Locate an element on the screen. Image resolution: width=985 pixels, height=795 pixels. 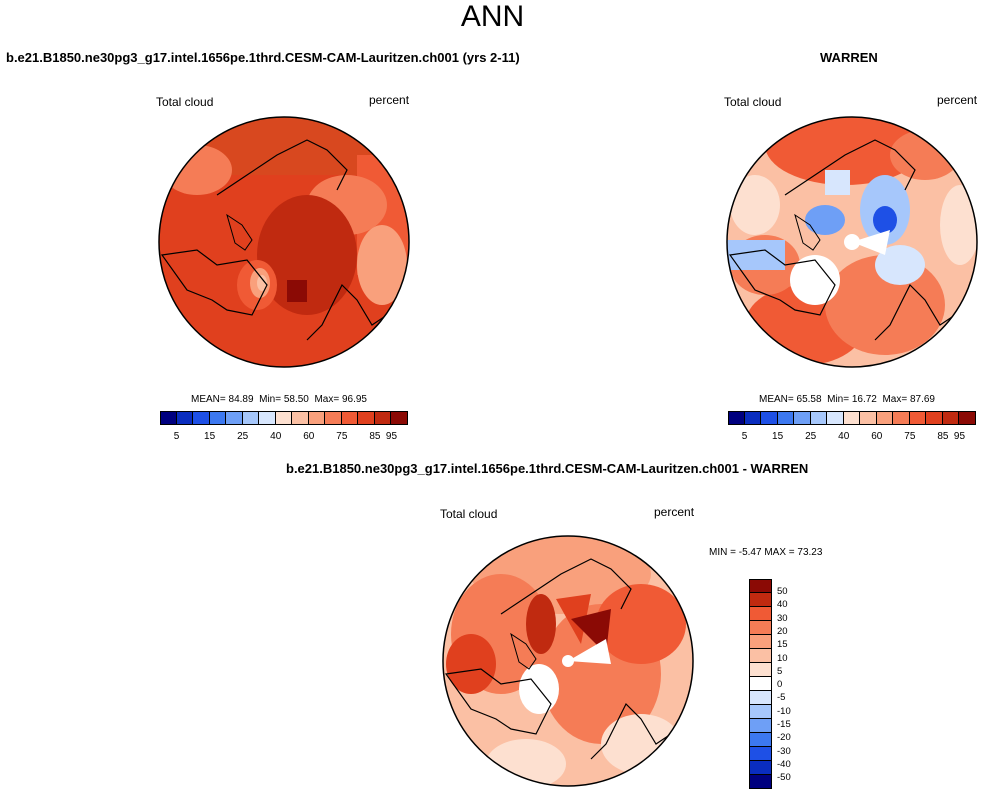
diff-colorbar is located at coordinates (760, 684).